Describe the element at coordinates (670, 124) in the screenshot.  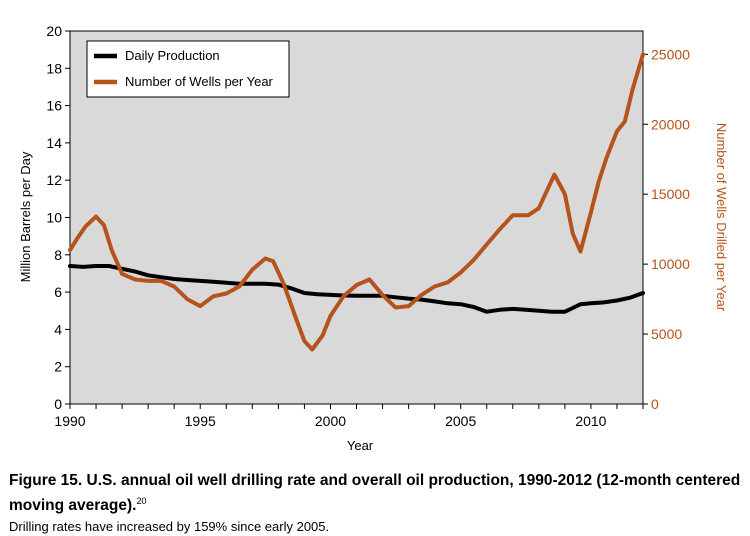
I see `y2-tick-label: 20000` at that location.